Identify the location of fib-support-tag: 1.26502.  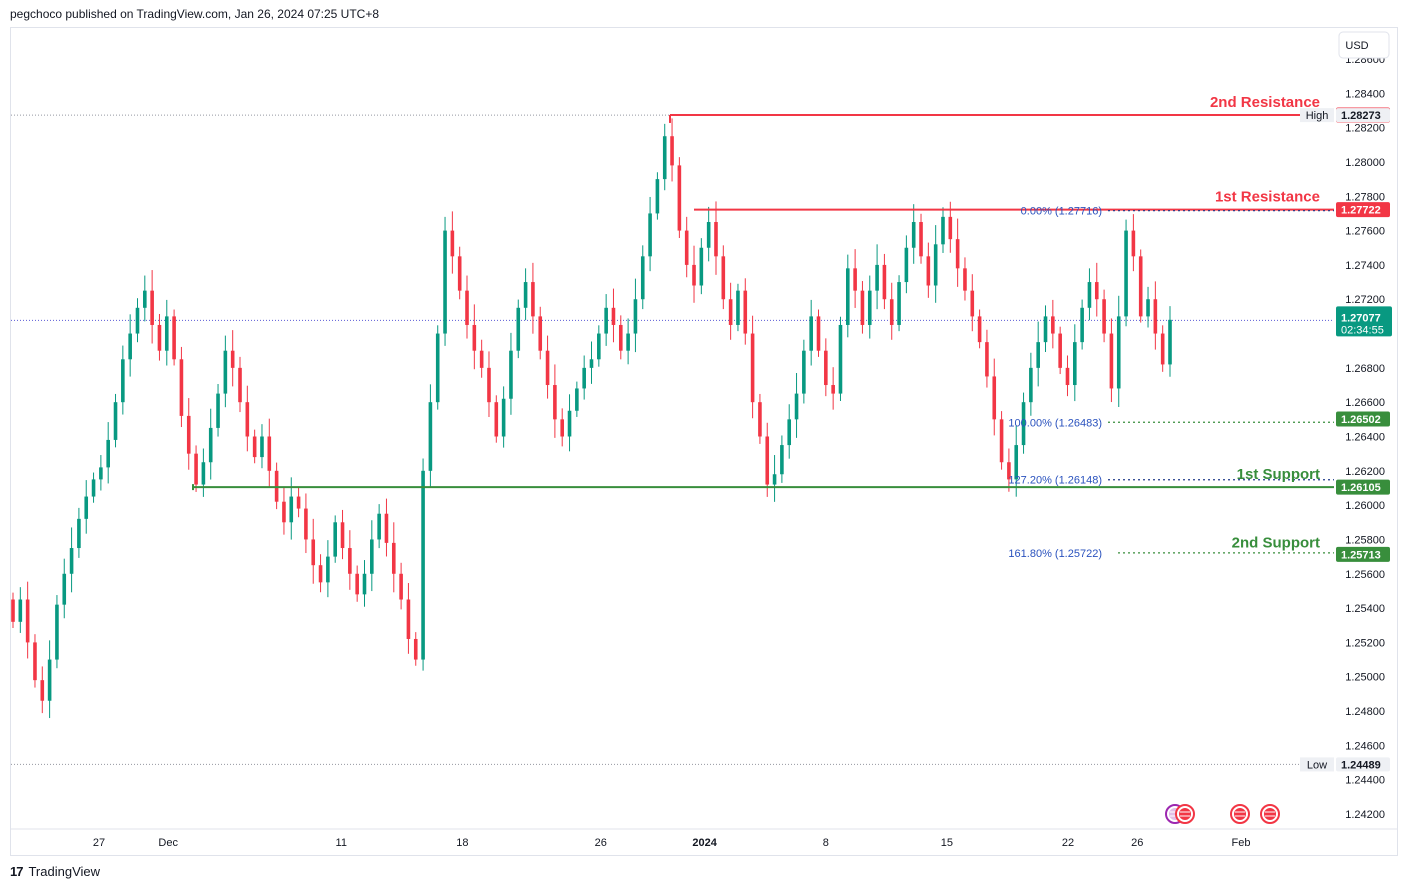
(1363, 419).